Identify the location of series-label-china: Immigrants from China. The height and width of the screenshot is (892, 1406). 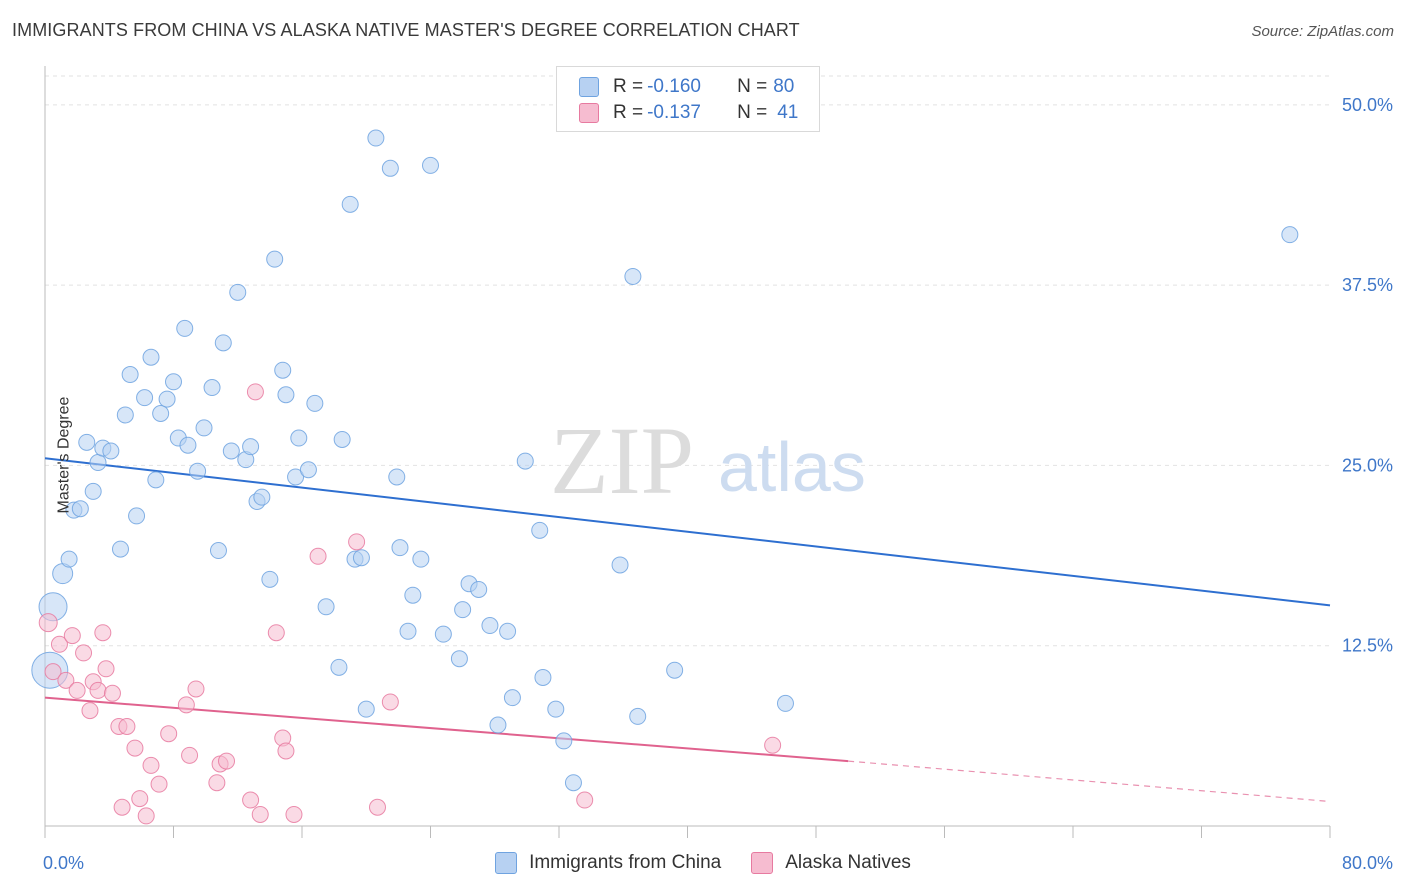
(625, 862).